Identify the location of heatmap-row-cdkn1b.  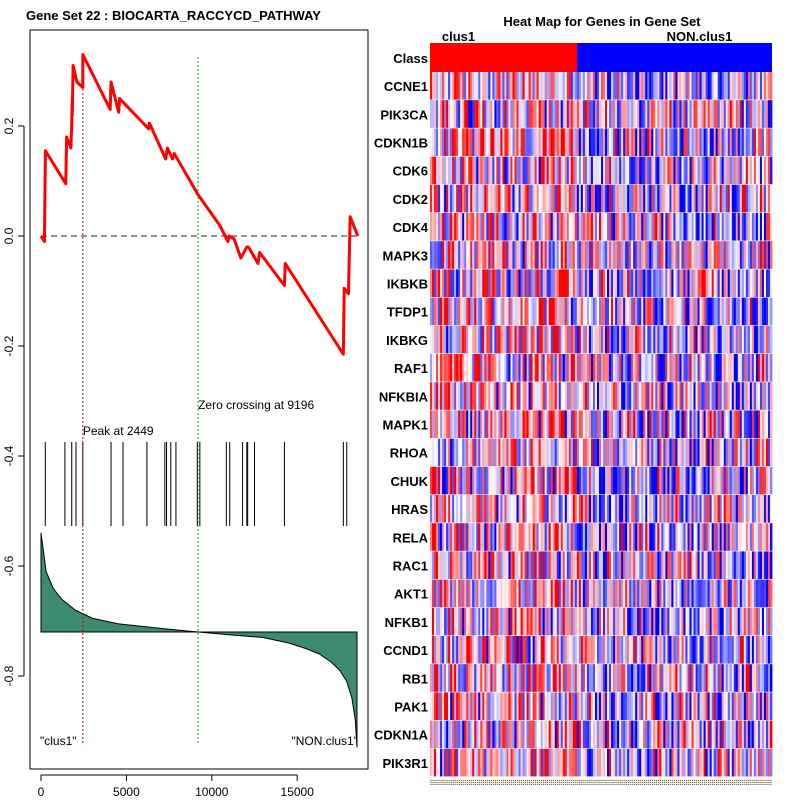
(601, 142).